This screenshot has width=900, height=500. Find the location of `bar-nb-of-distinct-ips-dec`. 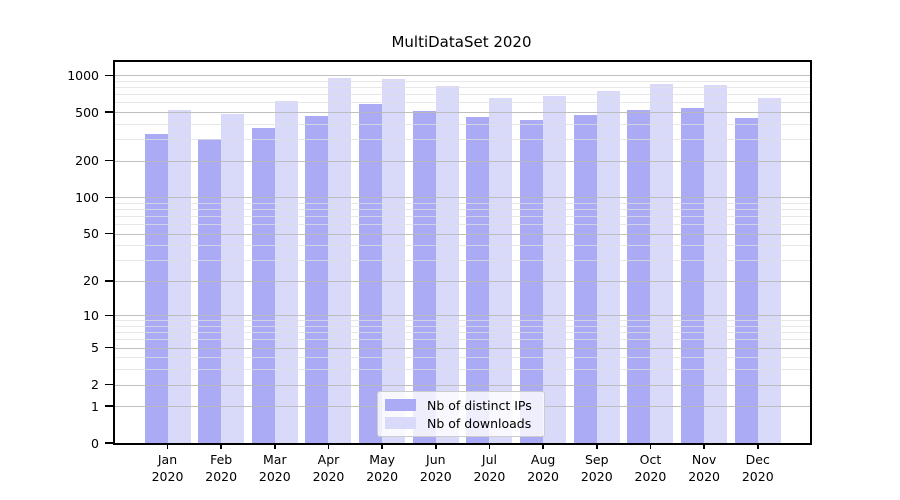

bar-nb-of-distinct-ips-dec is located at coordinates (746, 280).